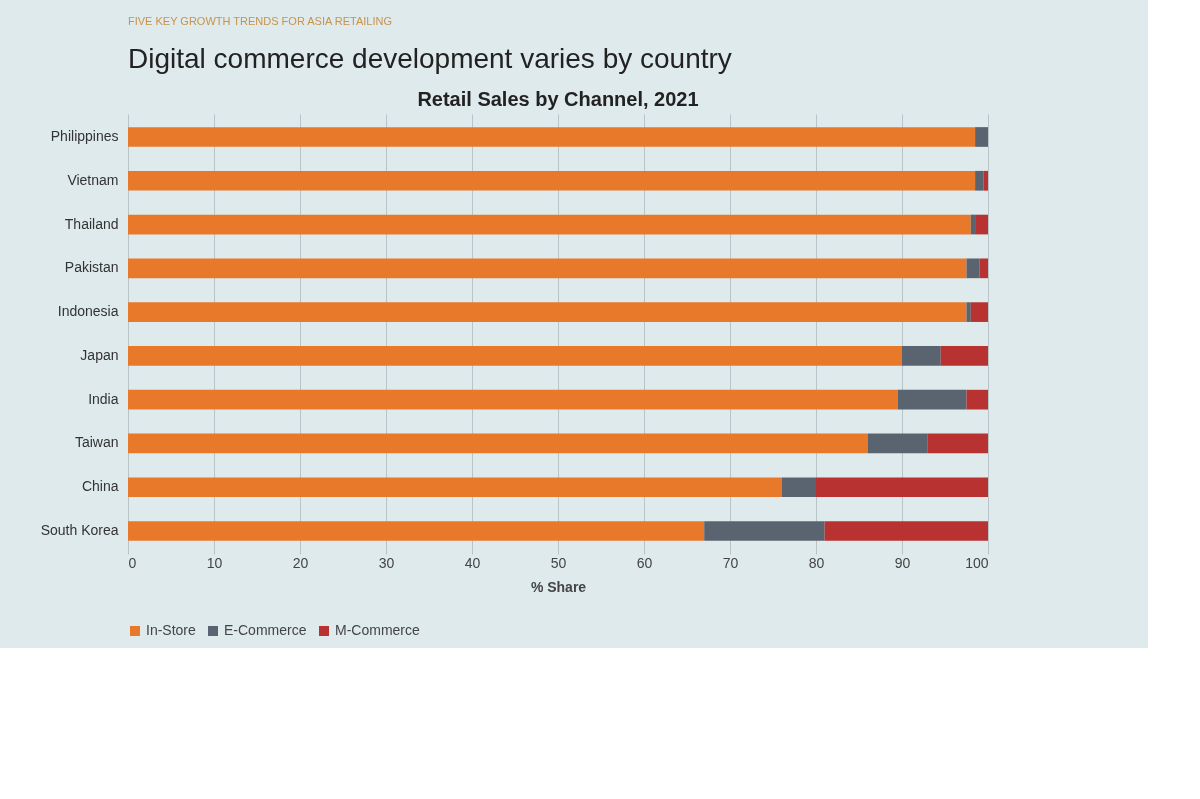  I want to click on x-tick-label: 0, so click(132, 562).